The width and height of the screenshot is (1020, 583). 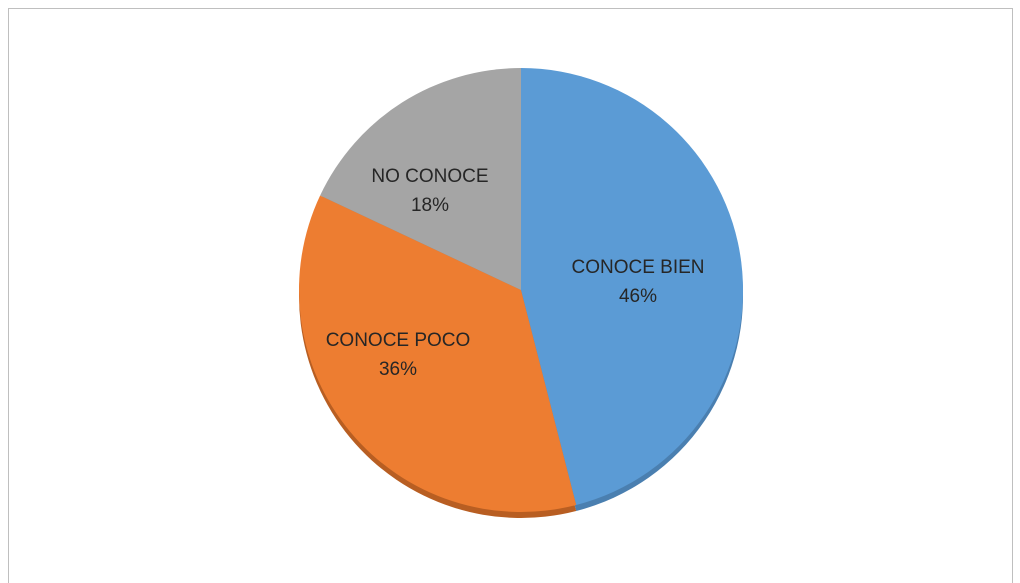 What do you see at coordinates (637, 267) in the screenshot?
I see `slice-label-conoce-bien: CONOCE BIEN` at bounding box center [637, 267].